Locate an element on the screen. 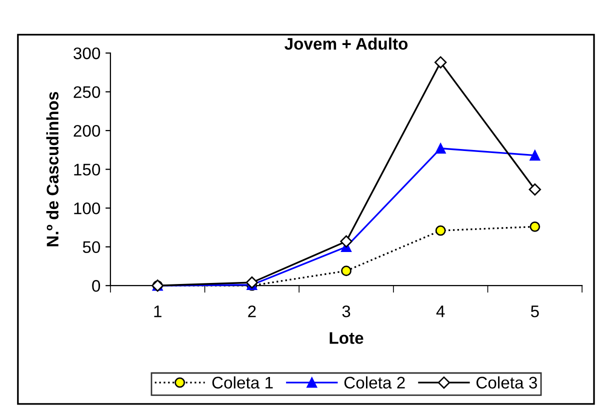  legend-label: Coleta 2 is located at coordinates (374, 382).